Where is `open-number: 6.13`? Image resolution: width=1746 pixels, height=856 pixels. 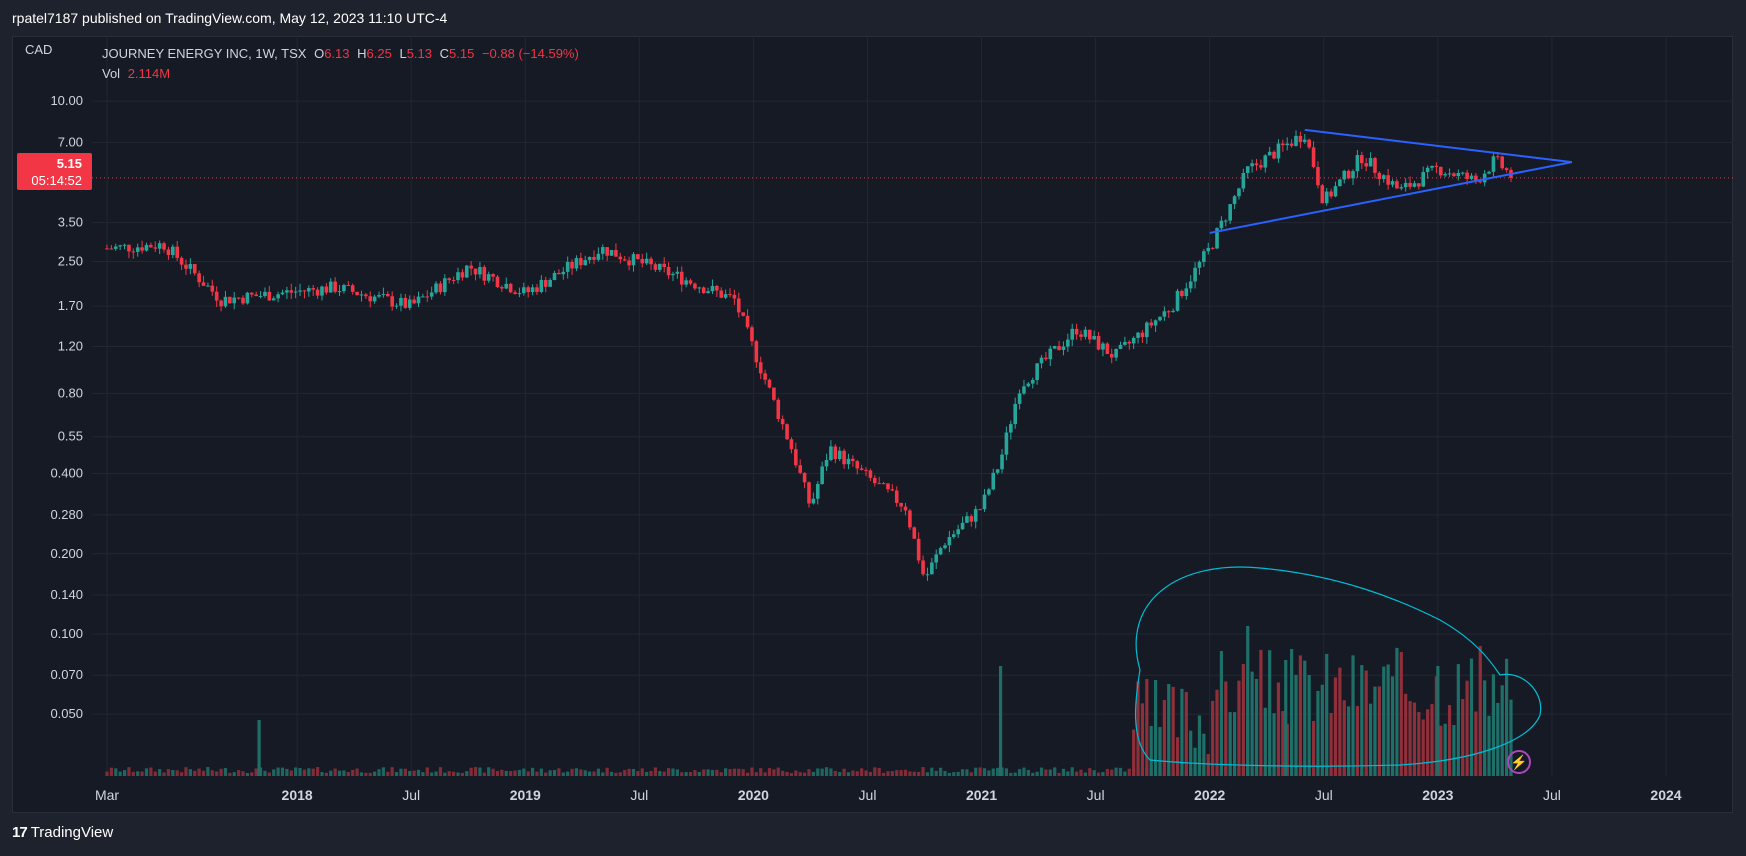 open-number: 6.13 is located at coordinates (337, 53).